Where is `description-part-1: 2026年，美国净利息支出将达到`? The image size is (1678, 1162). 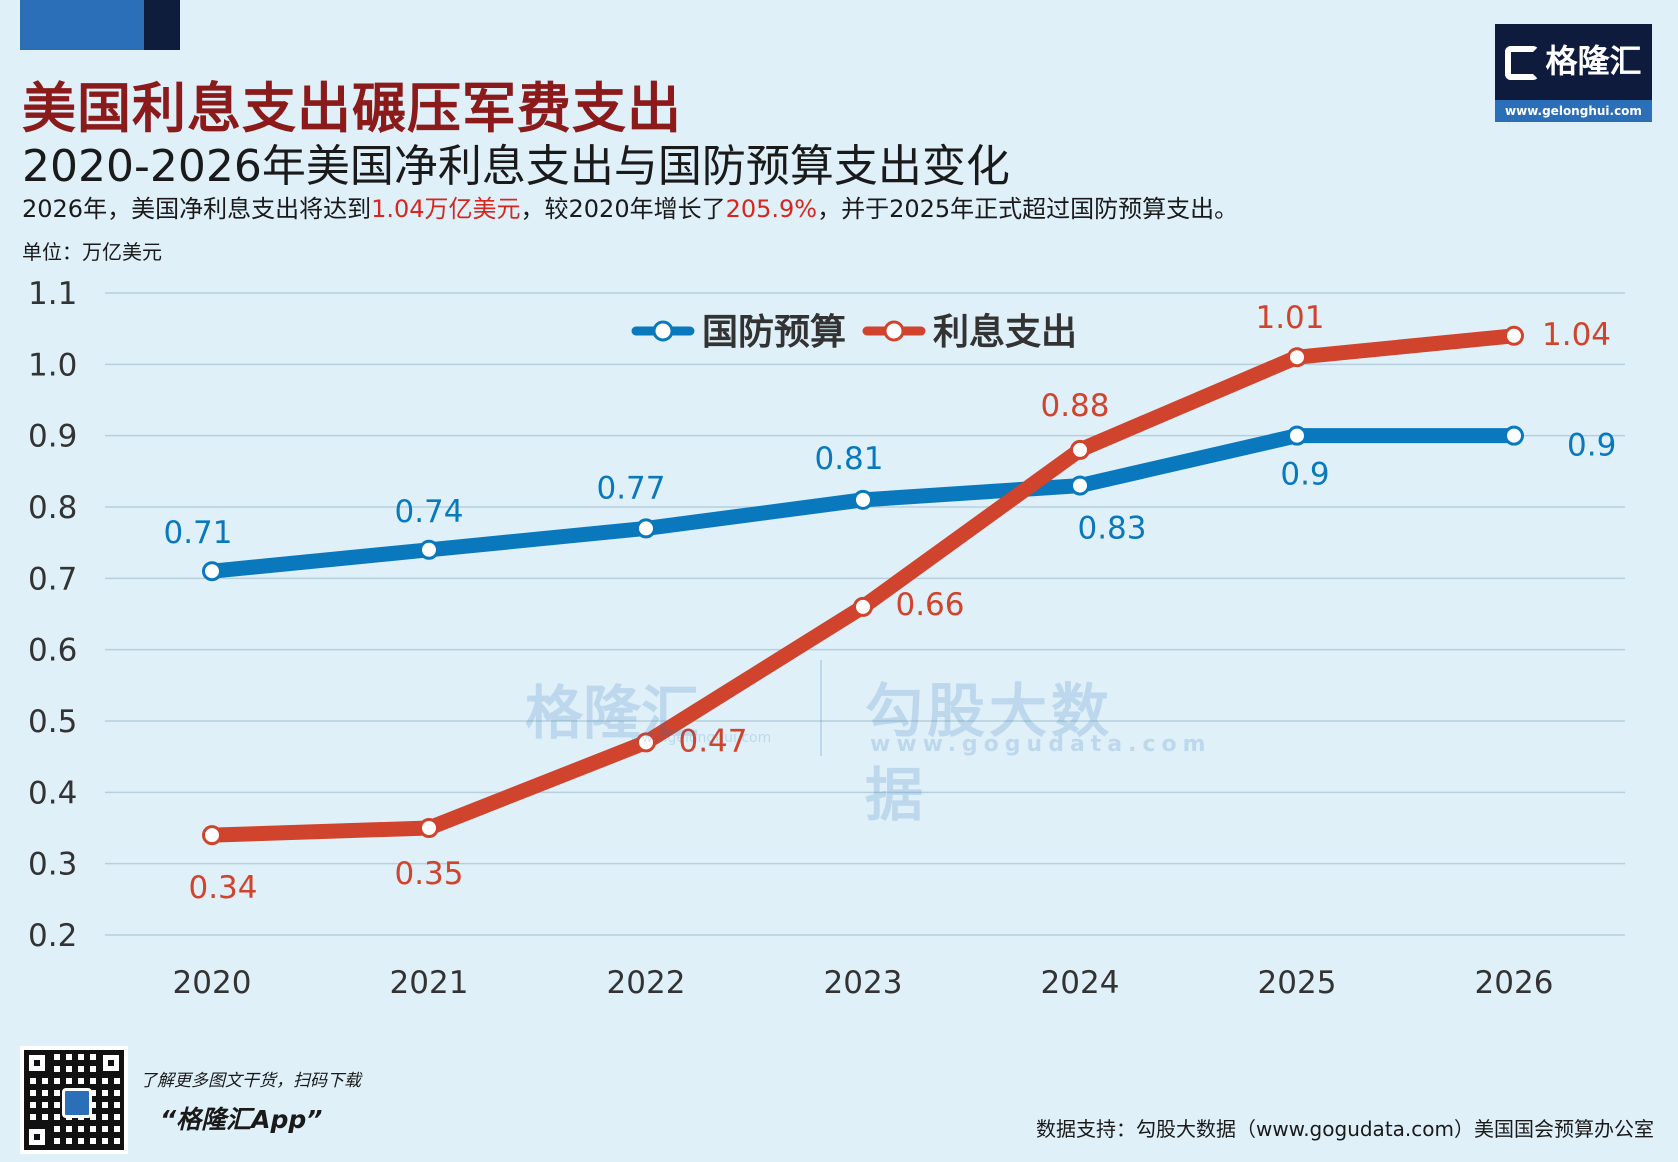 description-part-1: 2026年，美国净利息支出将达到 is located at coordinates (197, 209).